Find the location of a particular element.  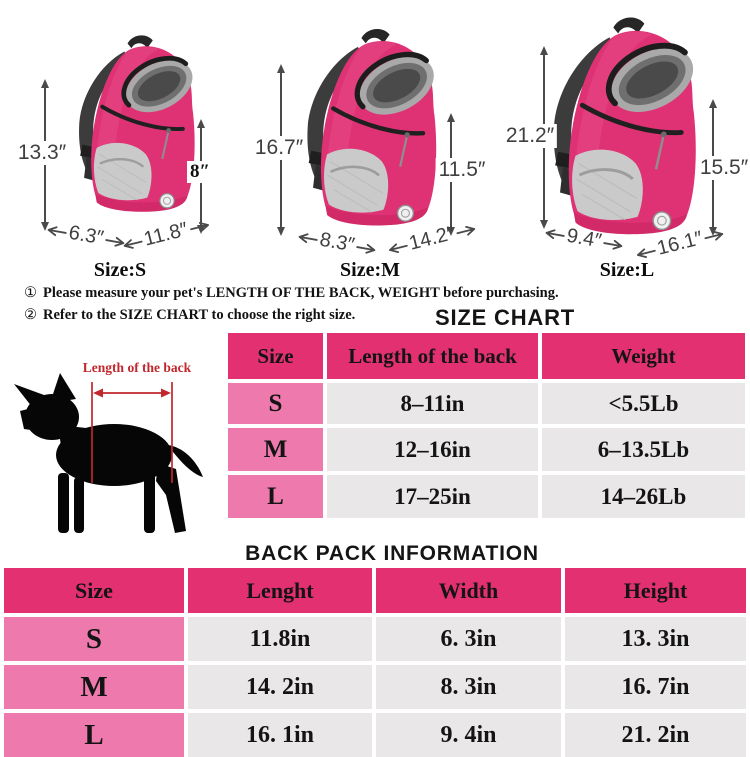

table-cell: 8–11in is located at coordinates (432, 403).